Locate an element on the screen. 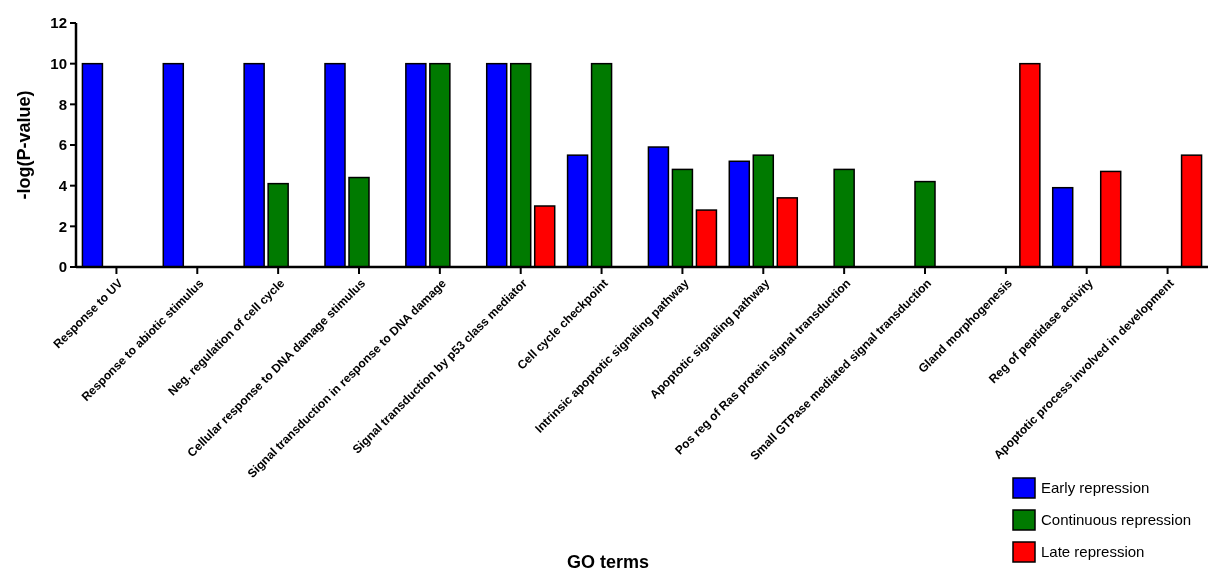 Image resolution: width=1218 pixels, height=582 pixels. y-tick-label: 8 is located at coordinates (62, 104).